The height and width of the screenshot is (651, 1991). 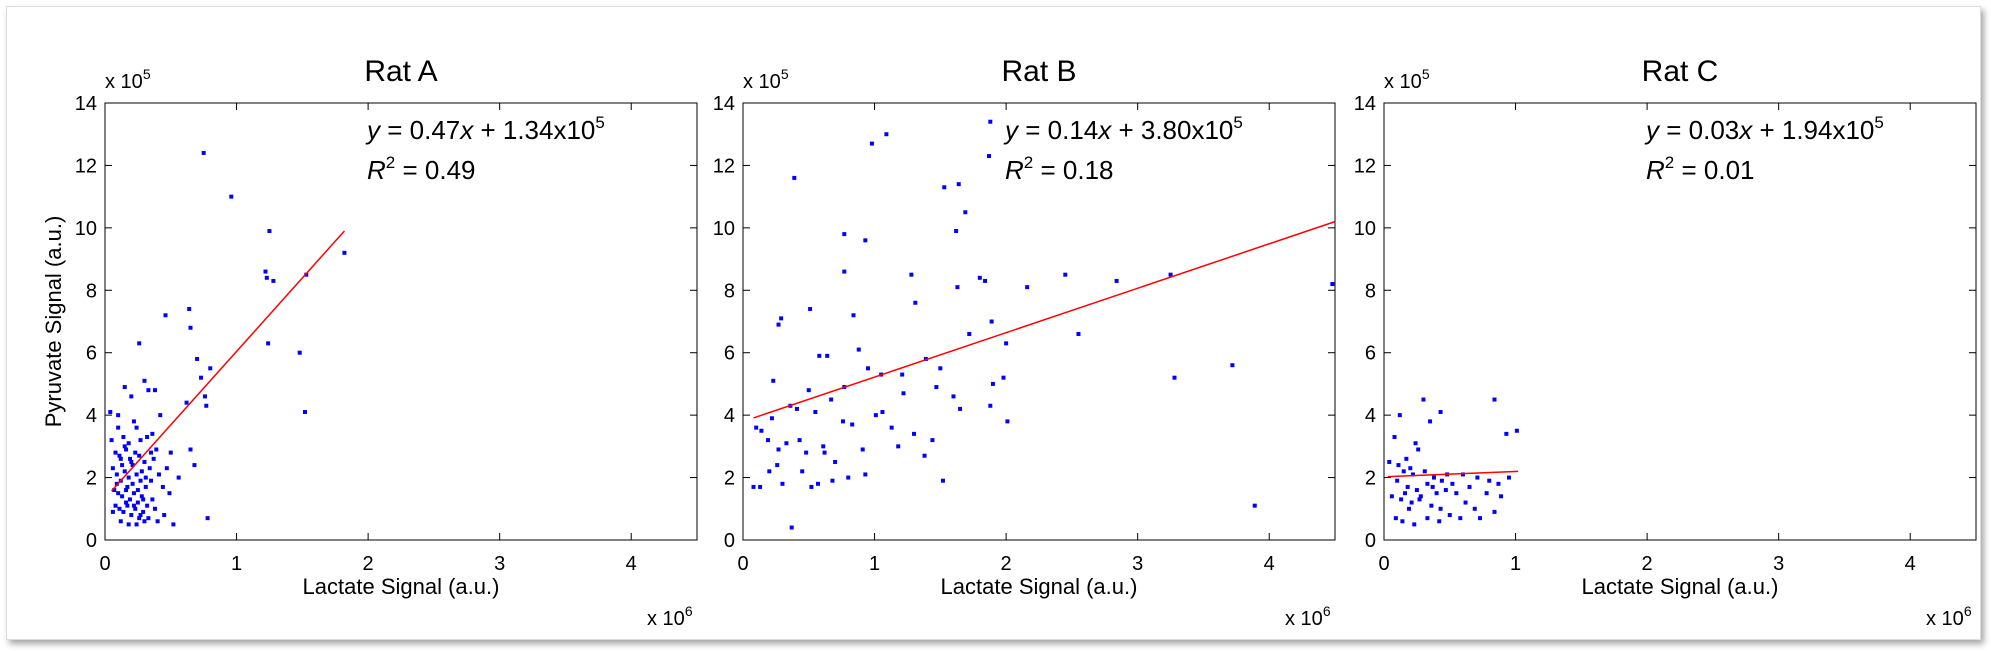 What do you see at coordinates (91, 354) in the screenshot?
I see `y-tick-label: 6` at bounding box center [91, 354].